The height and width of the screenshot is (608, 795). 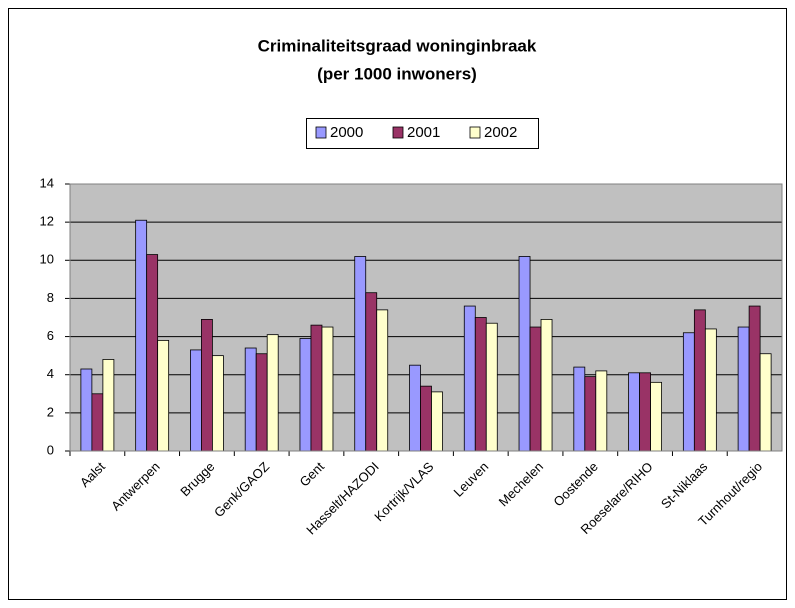 I want to click on y-tick-label: 0, so click(x=50, y=449).